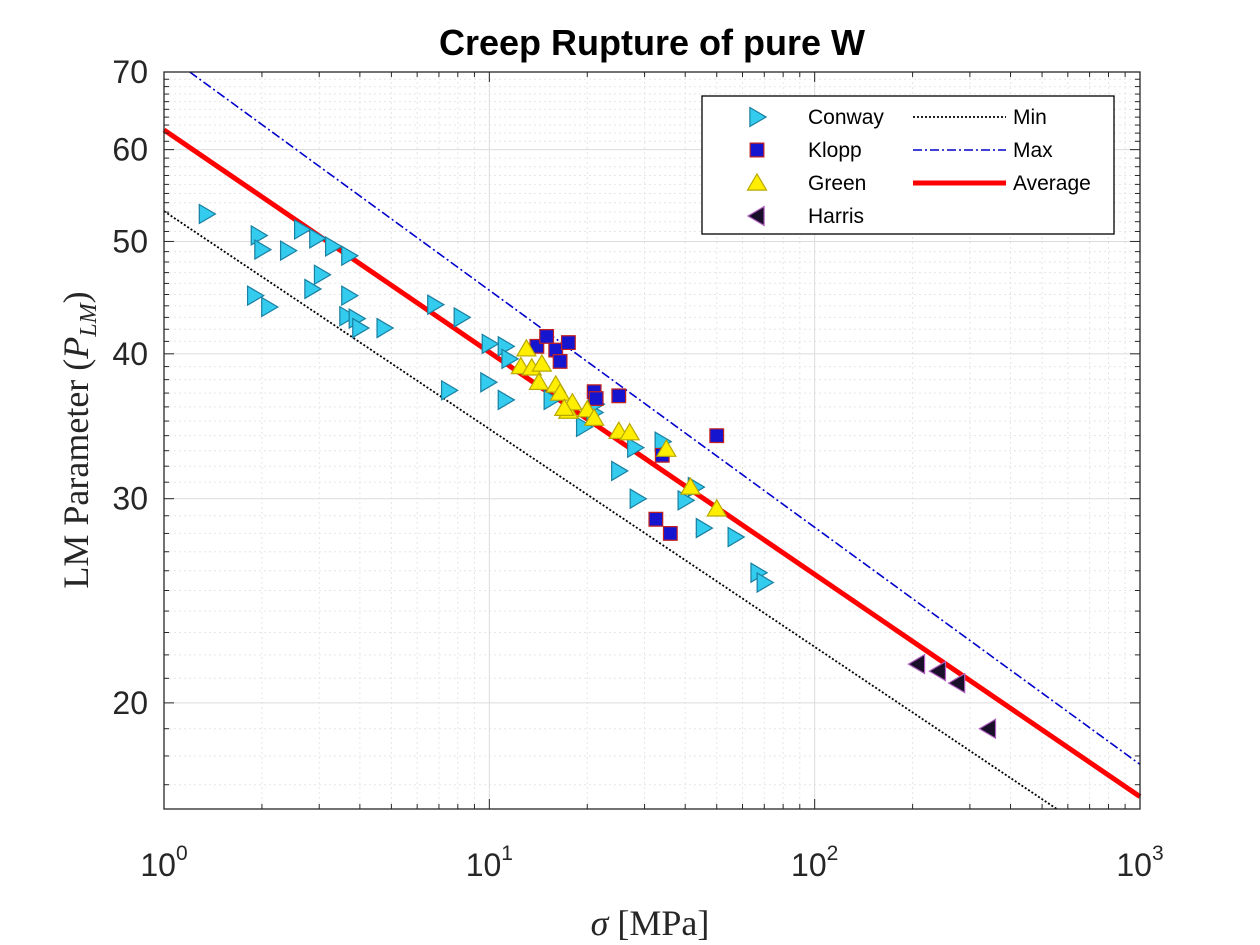 The width and height of the screenshot is (1260, 945). What do you see at coordinates (76, 348) in the screenshot?
I see `y-axis-symbol: P` at bounding box center [76, 348].